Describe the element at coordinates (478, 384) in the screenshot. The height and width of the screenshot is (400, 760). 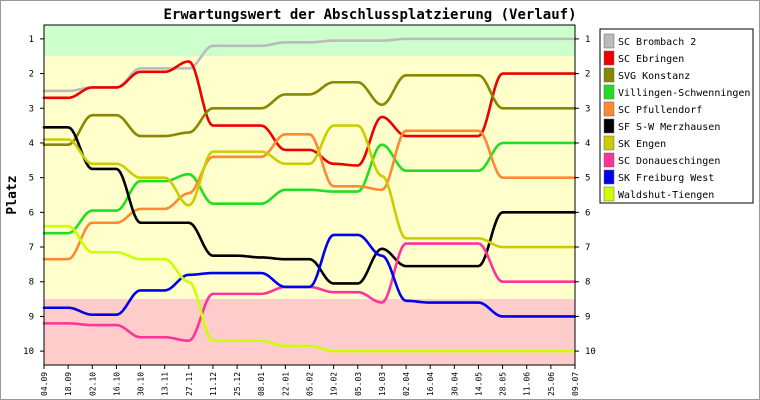
I see `x-tick-label: 14.05` at that location.